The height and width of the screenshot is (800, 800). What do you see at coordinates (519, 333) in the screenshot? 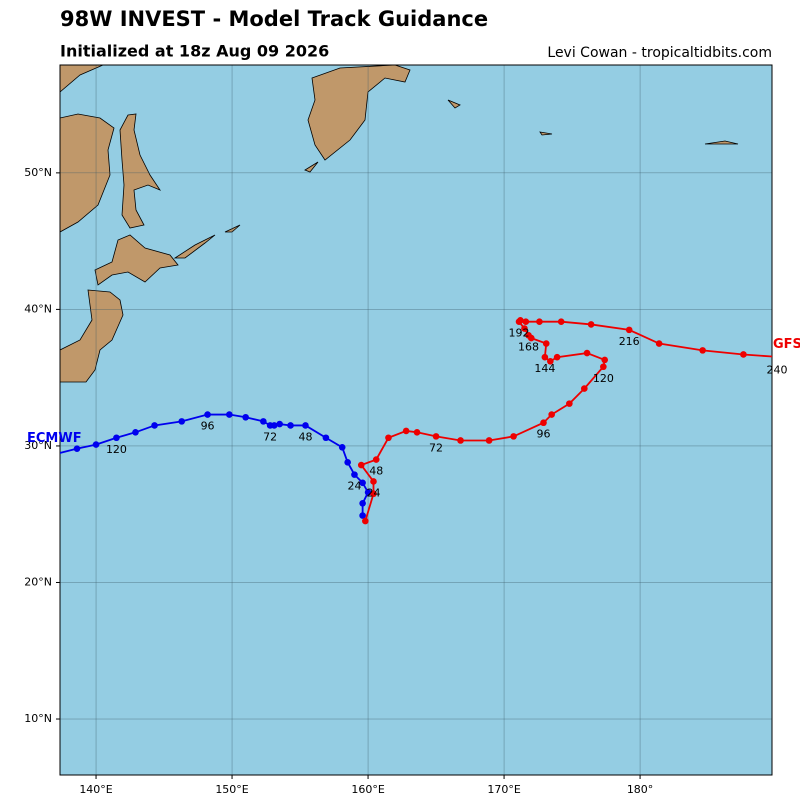
I see `hour-label: 192` at bounding box center [519, 333].